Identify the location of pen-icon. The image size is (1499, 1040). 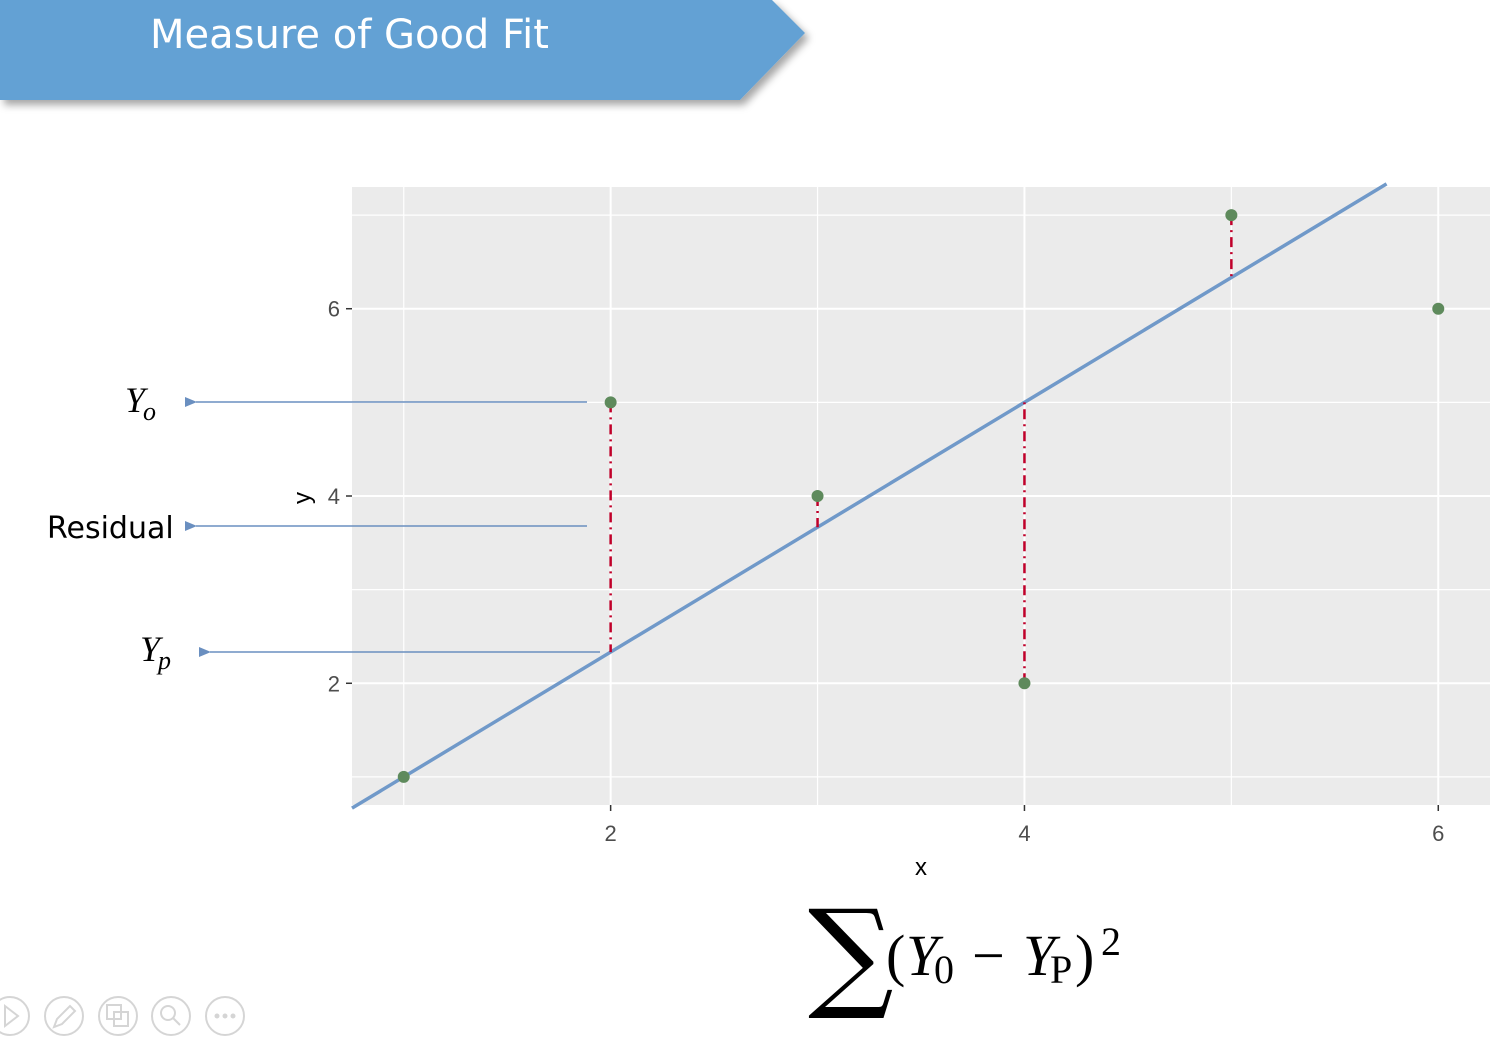
(64, 1016).